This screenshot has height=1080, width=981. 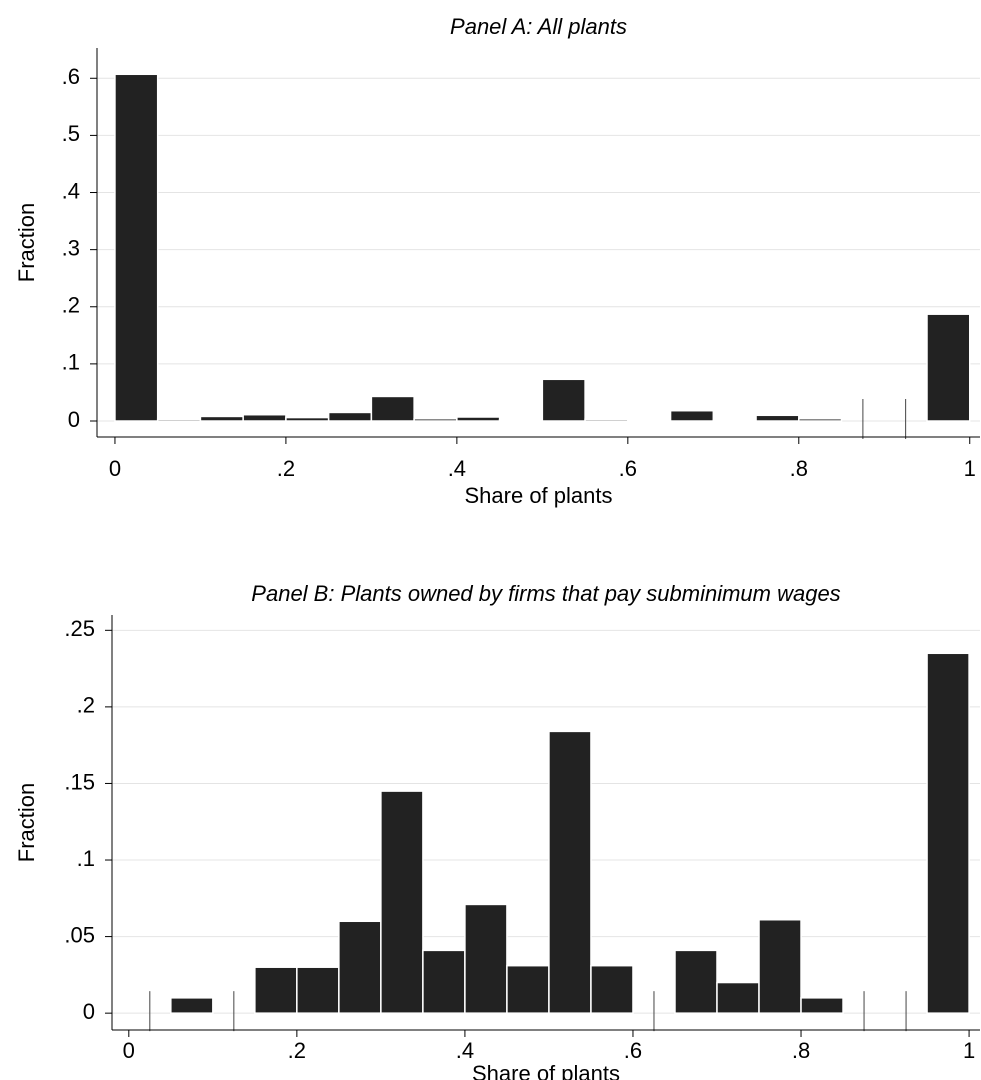 What do you see at coordinates (538, 26) in the screenshot?
I see `chart-title: Panel A: All plants` at bounding box center [538, 26].